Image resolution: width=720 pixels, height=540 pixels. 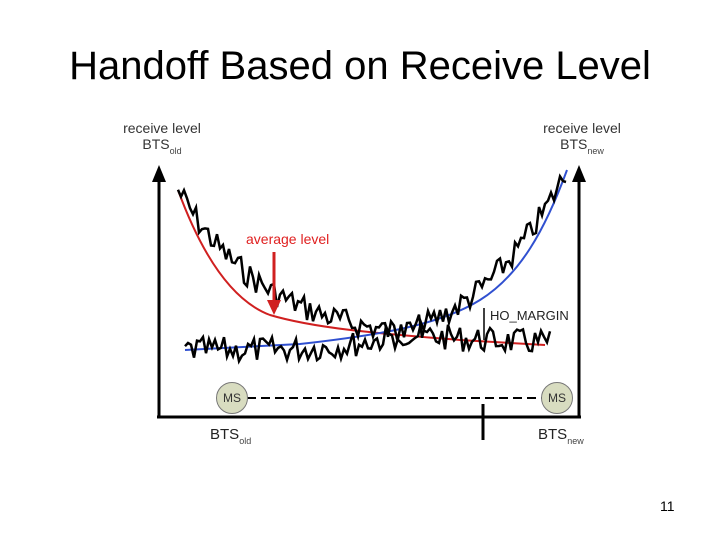 I want to click on average-level-label: average level, so click(x=288, y=239).